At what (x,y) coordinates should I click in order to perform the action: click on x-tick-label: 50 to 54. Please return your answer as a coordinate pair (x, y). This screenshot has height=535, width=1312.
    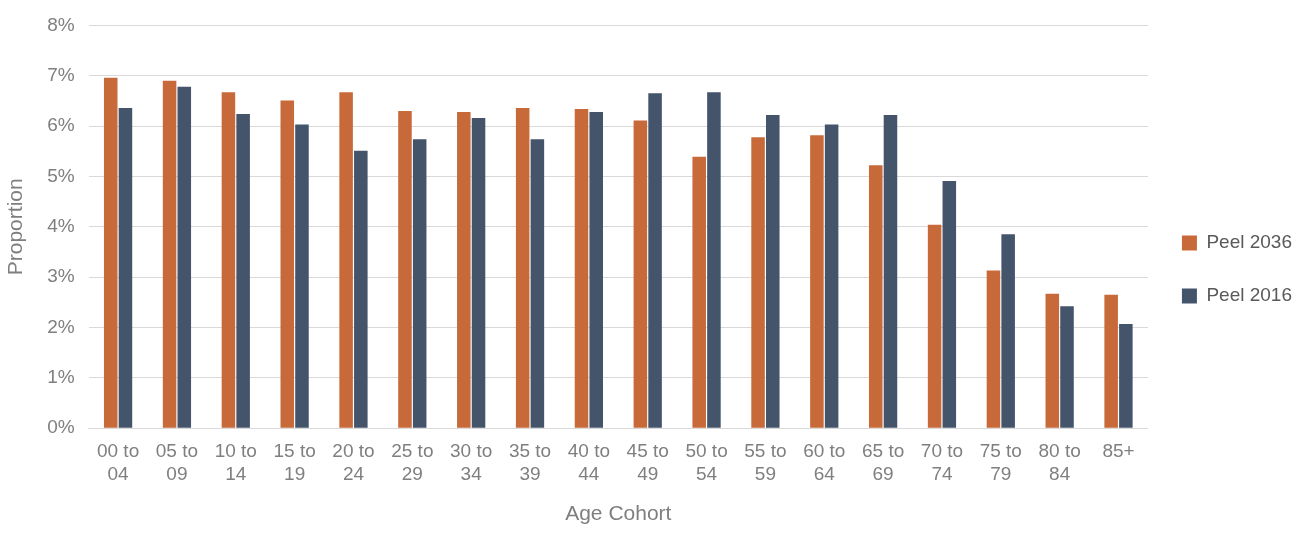
    Looking at the image, I should click on (706, 461).